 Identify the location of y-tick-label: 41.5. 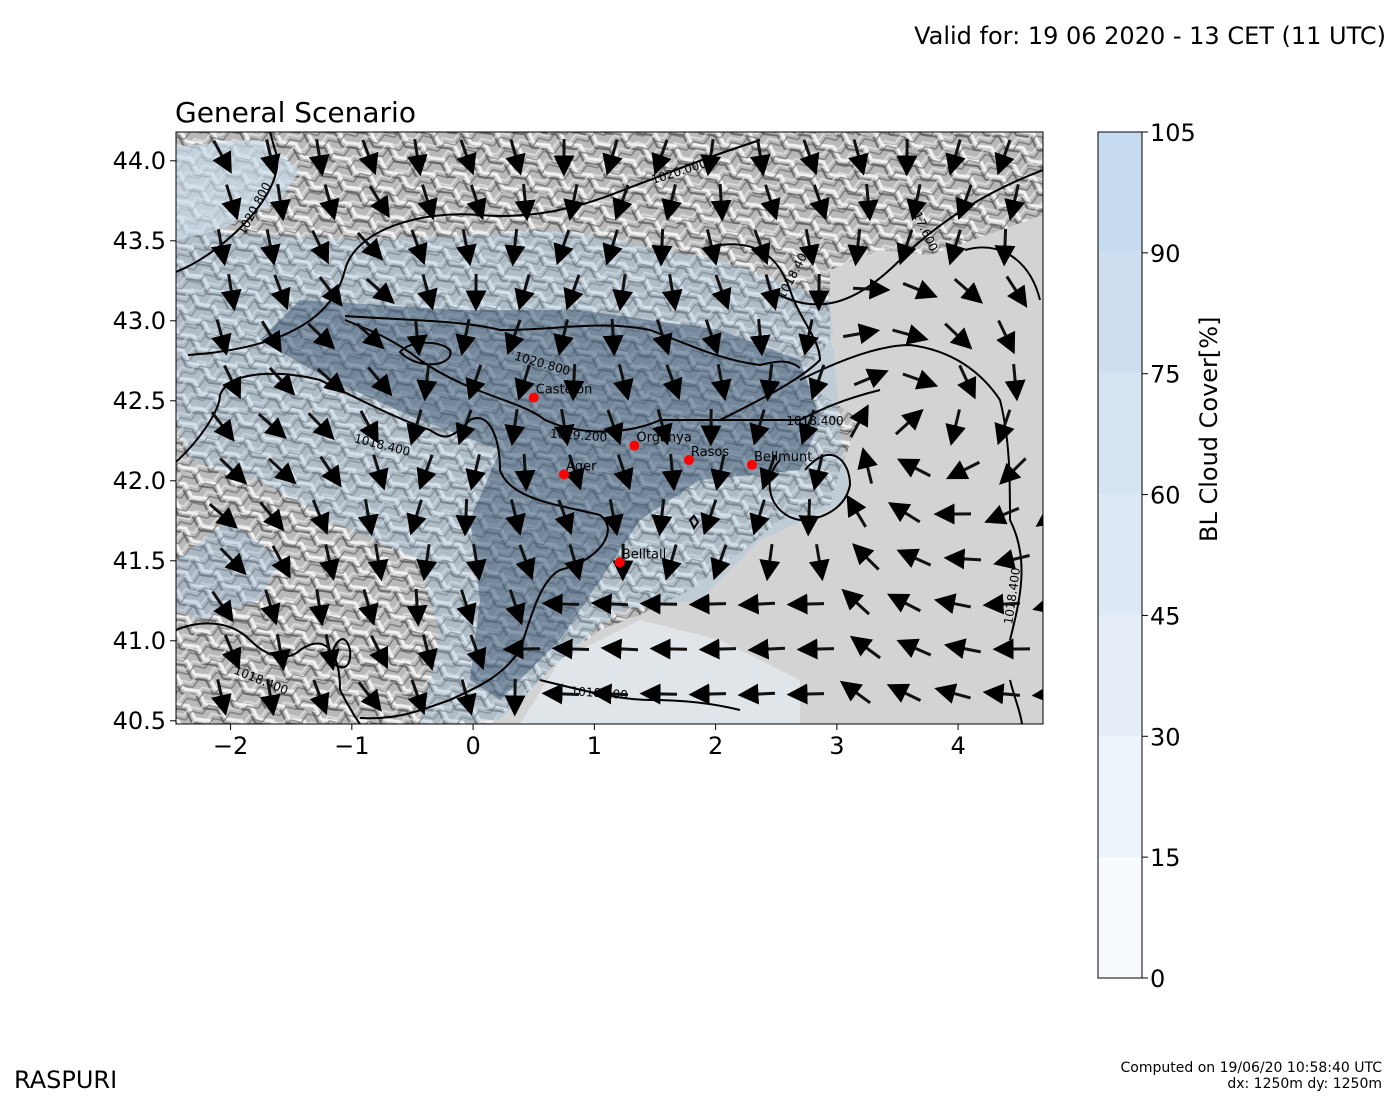
(139, 561).